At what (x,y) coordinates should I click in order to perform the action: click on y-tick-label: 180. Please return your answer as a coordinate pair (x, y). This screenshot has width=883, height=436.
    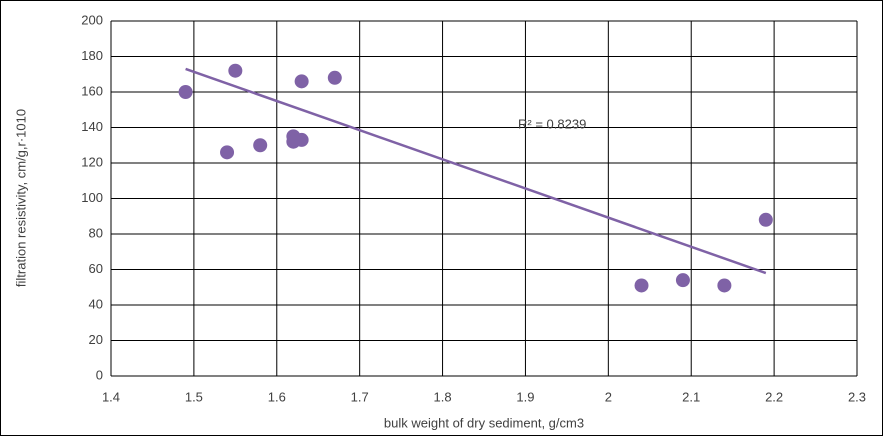
    Looking at the image, I should click on (92, 55).